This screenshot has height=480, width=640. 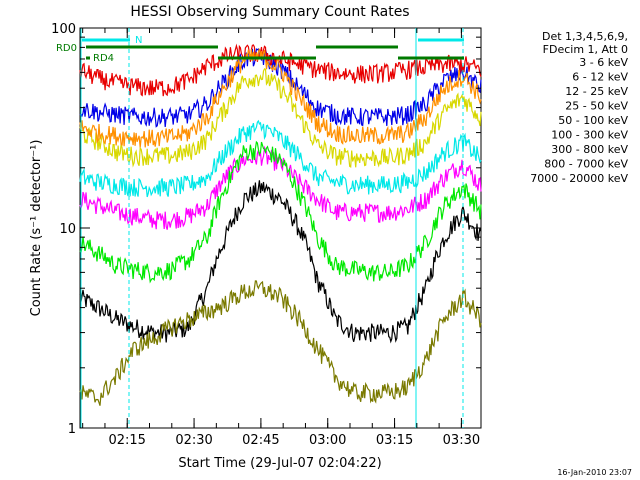 I want to click on legend-header-line-1: Det 1,3,4,5,6,9,, so click(x=585, y=36).